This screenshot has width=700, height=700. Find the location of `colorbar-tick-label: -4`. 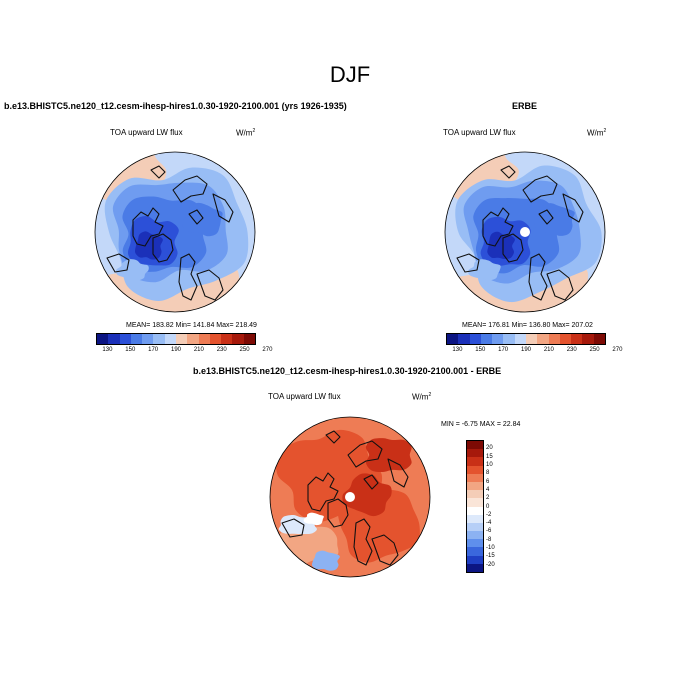

colorbar-tick-label: -4 is located at coordinates (489, 523).